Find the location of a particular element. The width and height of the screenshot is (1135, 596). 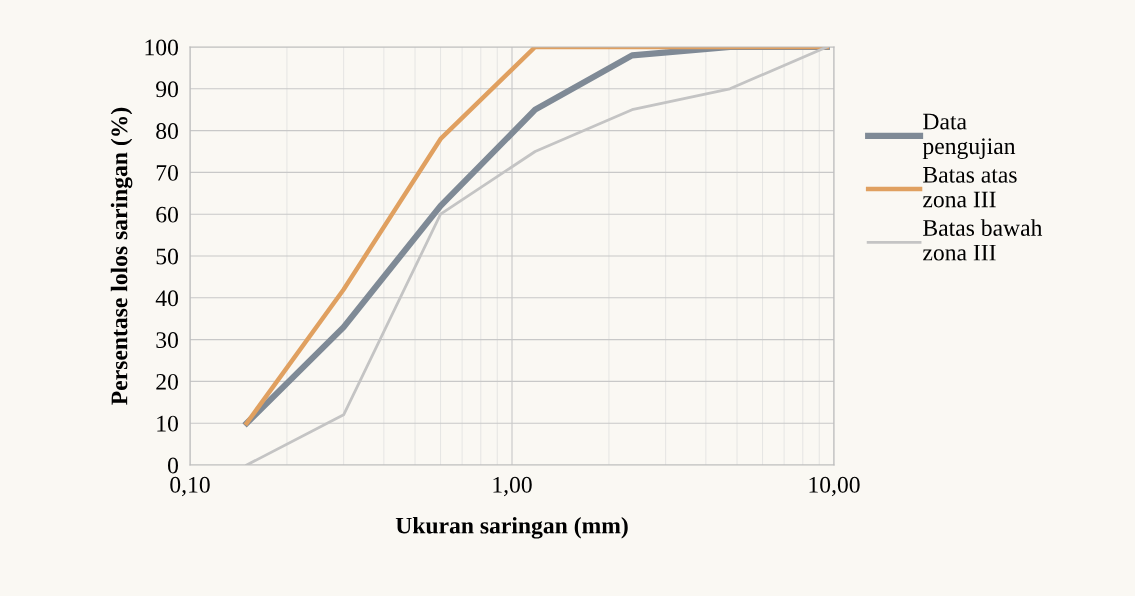

legend-label: Batas atas zona III is located at coordinates (970, 187).